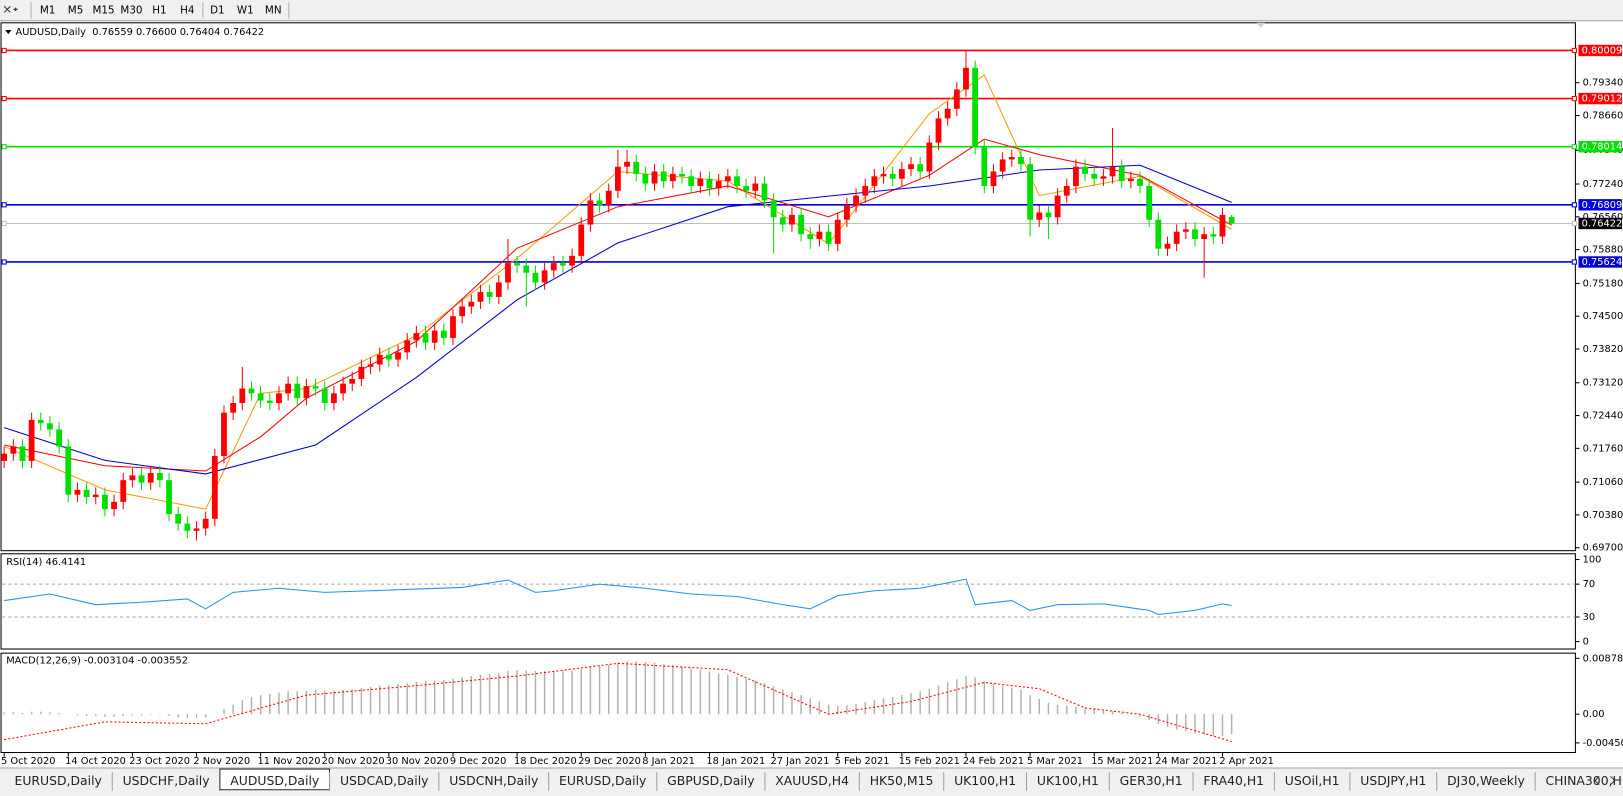 This screenshot has width=1623, height=796. I want to click on macd-panel, so click(788, 703).